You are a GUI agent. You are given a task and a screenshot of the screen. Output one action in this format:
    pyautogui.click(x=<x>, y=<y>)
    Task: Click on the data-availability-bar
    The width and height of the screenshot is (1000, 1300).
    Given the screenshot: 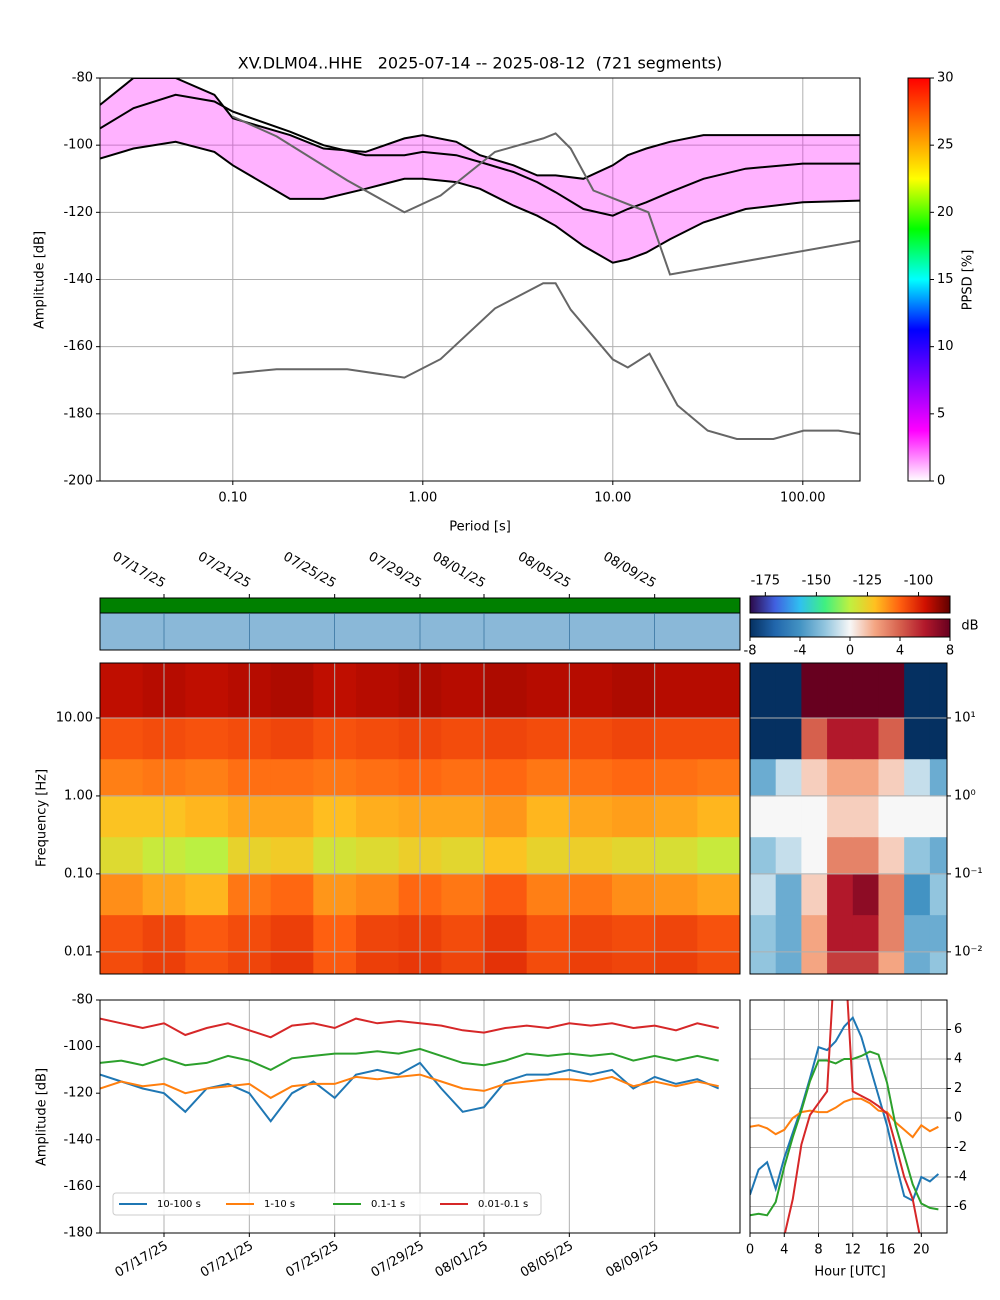 What is the action you would take?
    pyautogui.click(x=420, y=605)
    